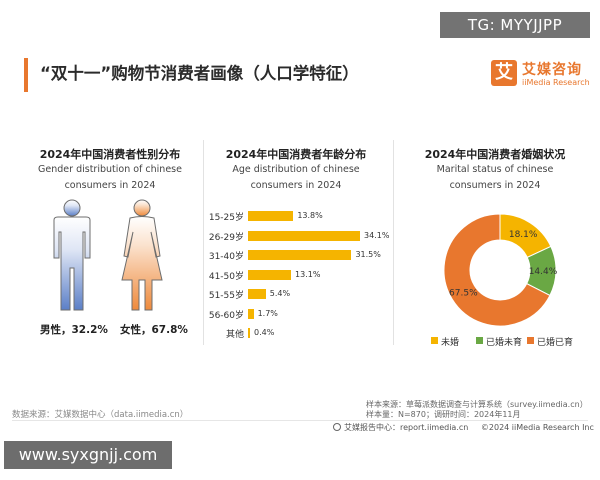 This screenshot has width=600, height=480. Describe the element at coordinates (543, 272) in the screenshot. I see `donut-value-label: 14.4%` at that location.